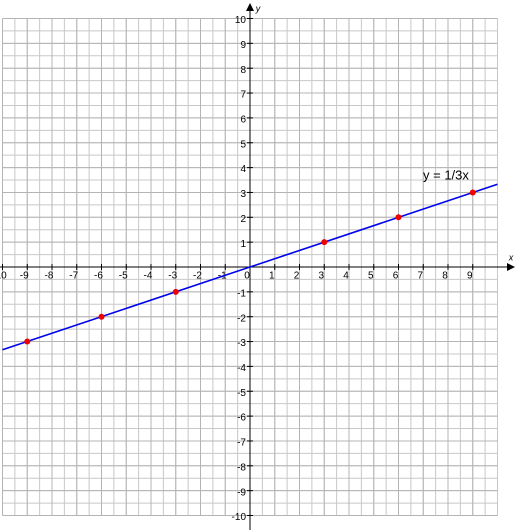 The image size is (517, 532). What do you see at coordinates (239, 517) in the screenshot?
I see `y-tick-label: -10` at bounding box center [239, 517].